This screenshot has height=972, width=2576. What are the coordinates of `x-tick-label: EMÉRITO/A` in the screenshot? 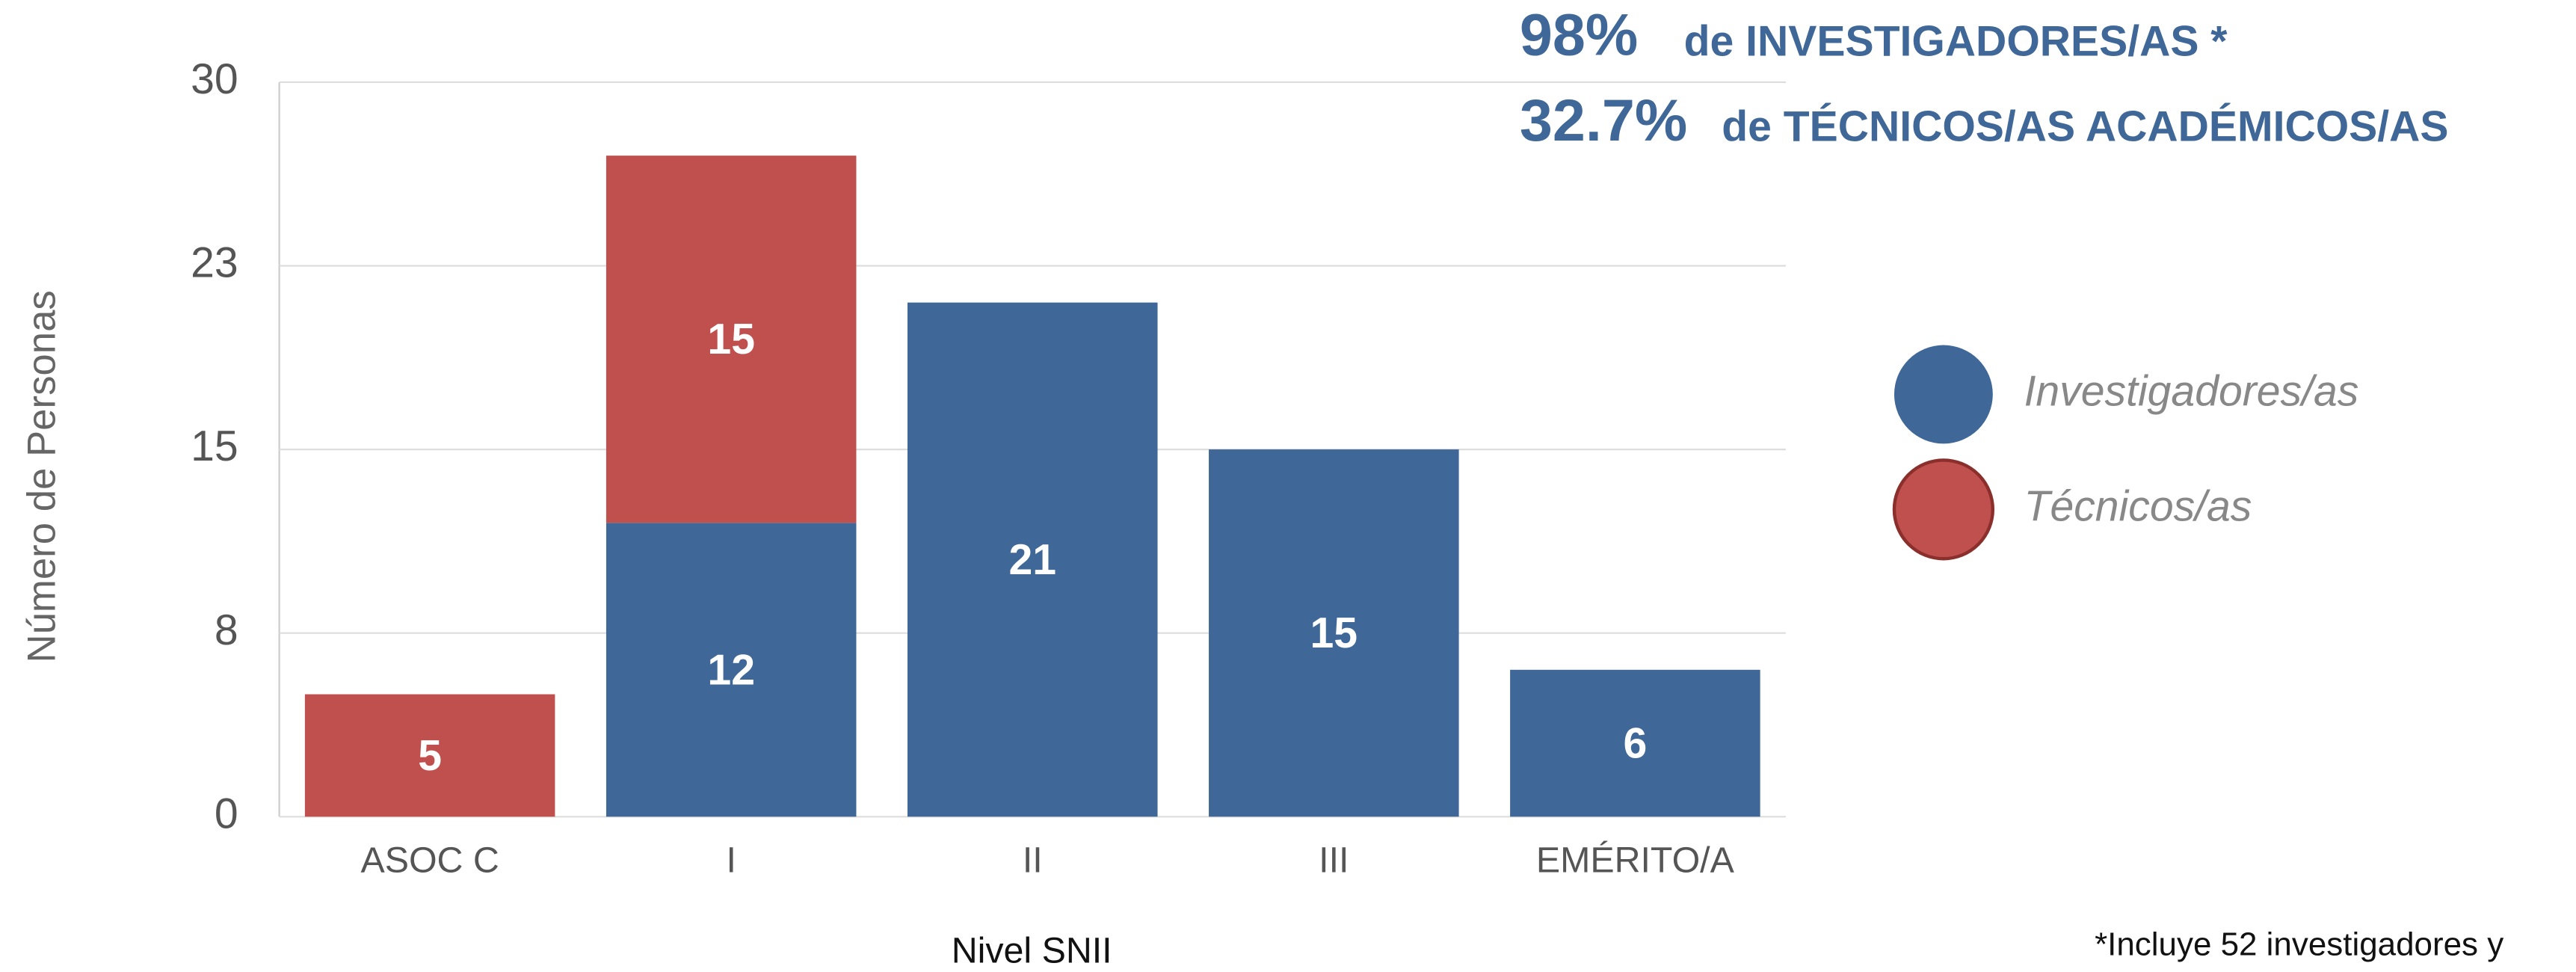 It's located at (1635, 860).